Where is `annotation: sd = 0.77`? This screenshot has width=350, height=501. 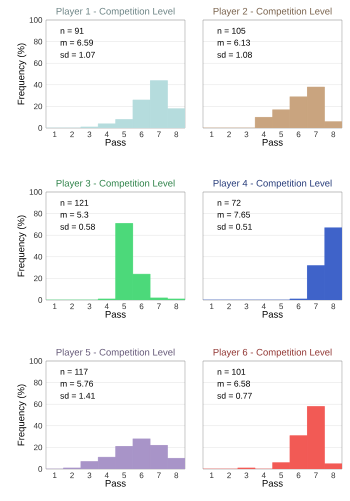
annotation: sd = 0.77 is located at coordinates (234, 395).